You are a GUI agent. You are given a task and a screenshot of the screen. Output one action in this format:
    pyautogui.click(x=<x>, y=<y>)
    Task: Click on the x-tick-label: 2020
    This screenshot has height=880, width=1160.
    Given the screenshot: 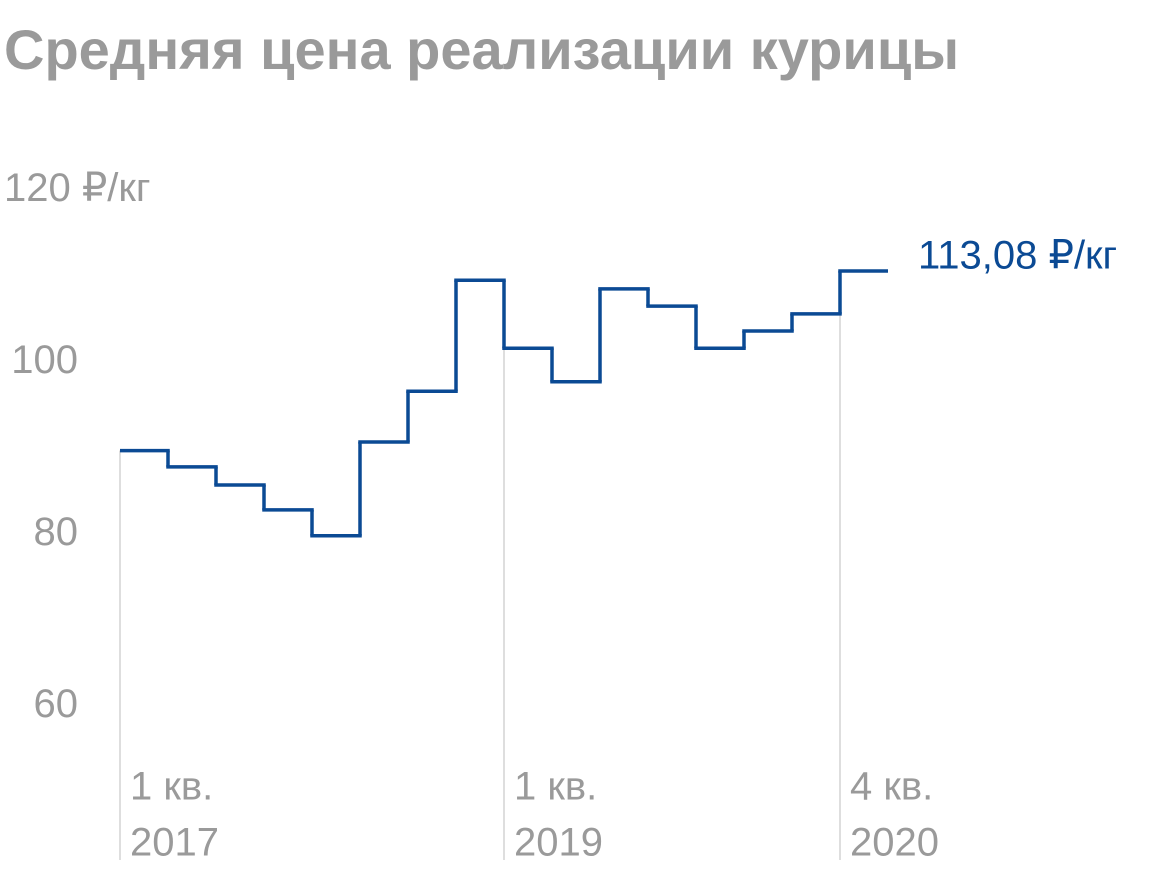 What is the action you would take?
    pyautogui.click(x=894, y=843)
    